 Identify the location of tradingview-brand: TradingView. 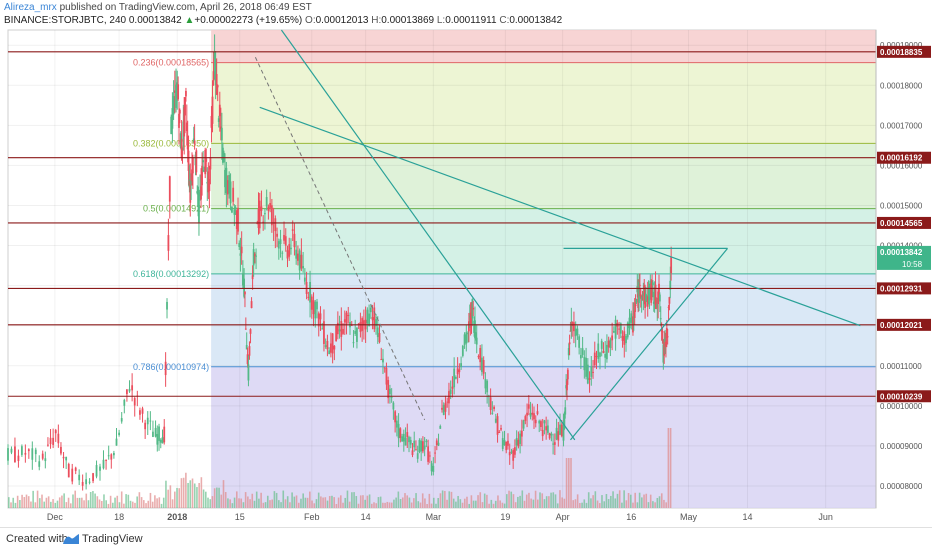
(112, 539).